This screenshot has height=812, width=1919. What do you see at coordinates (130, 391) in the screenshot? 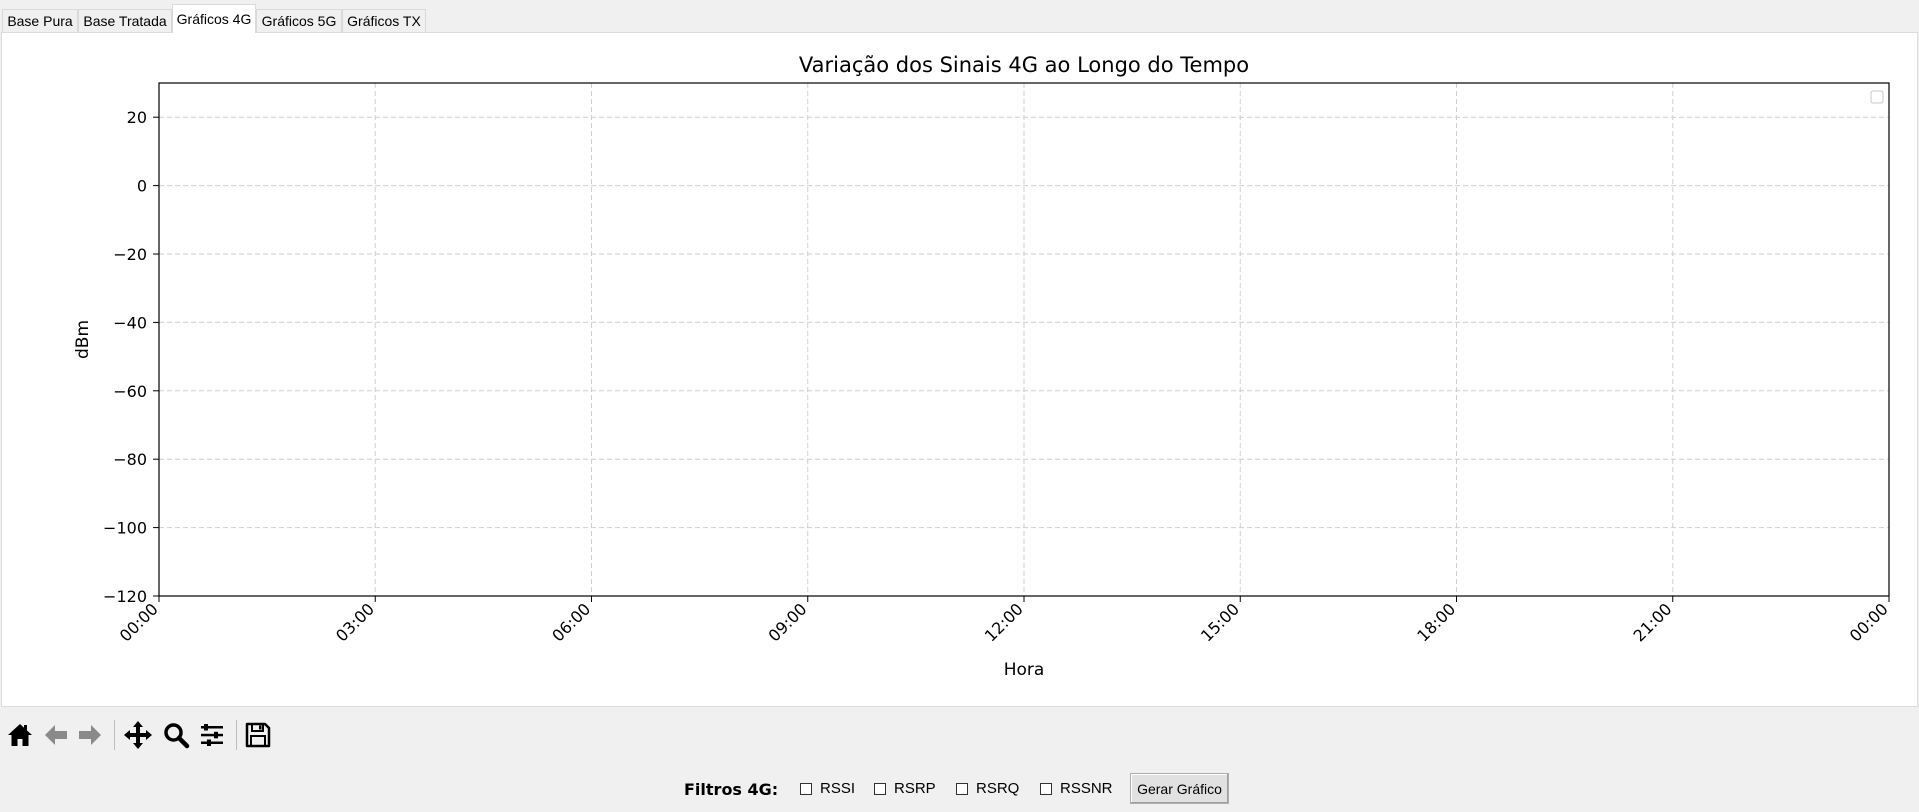
I see `y-tick-label: −60` at bounding box center [130, 391].